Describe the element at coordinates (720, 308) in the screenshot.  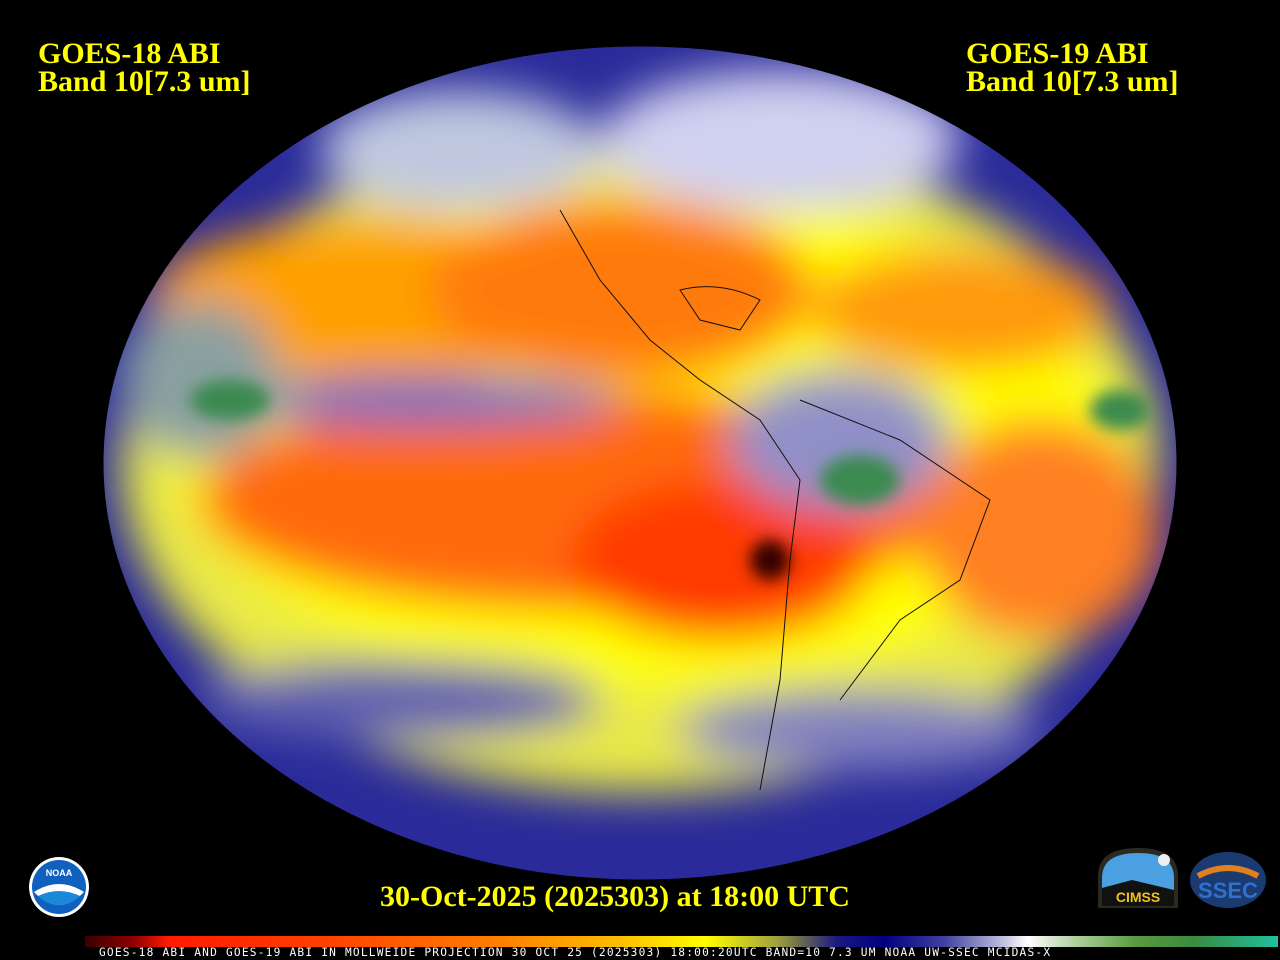
I see `gulf-of-mexico-coastline` at that location.